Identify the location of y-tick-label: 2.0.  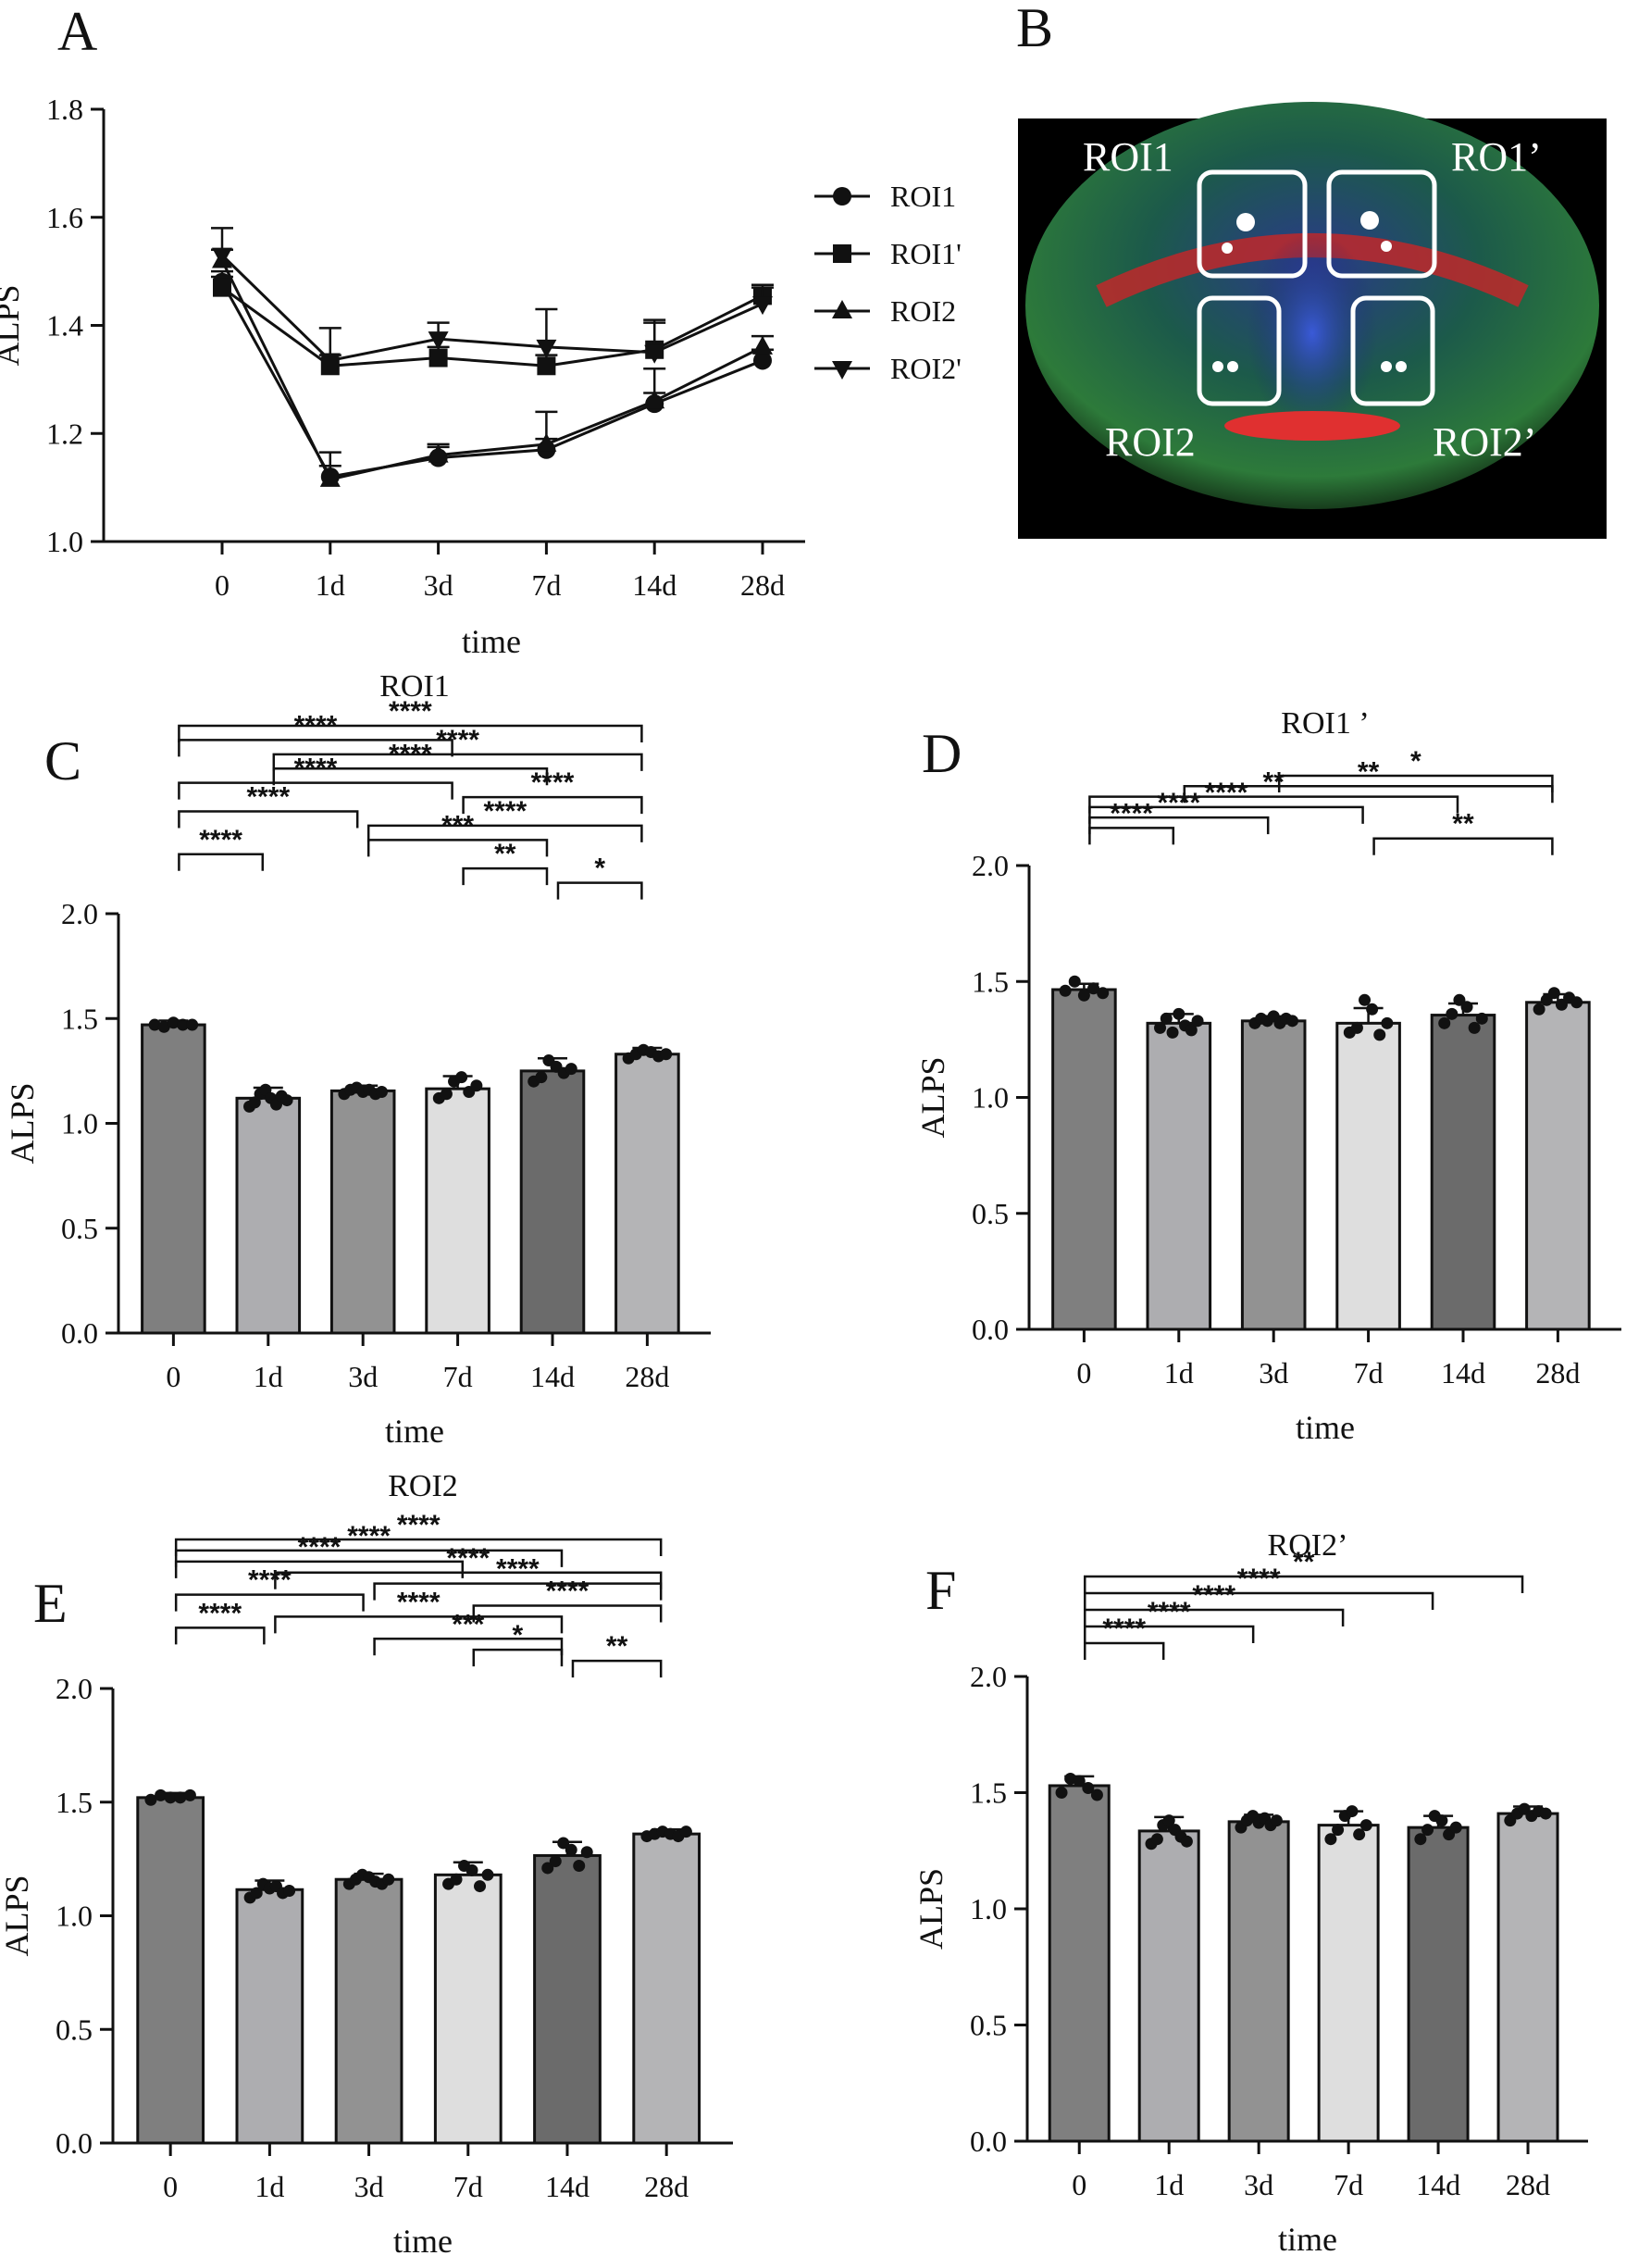
(79, 913).